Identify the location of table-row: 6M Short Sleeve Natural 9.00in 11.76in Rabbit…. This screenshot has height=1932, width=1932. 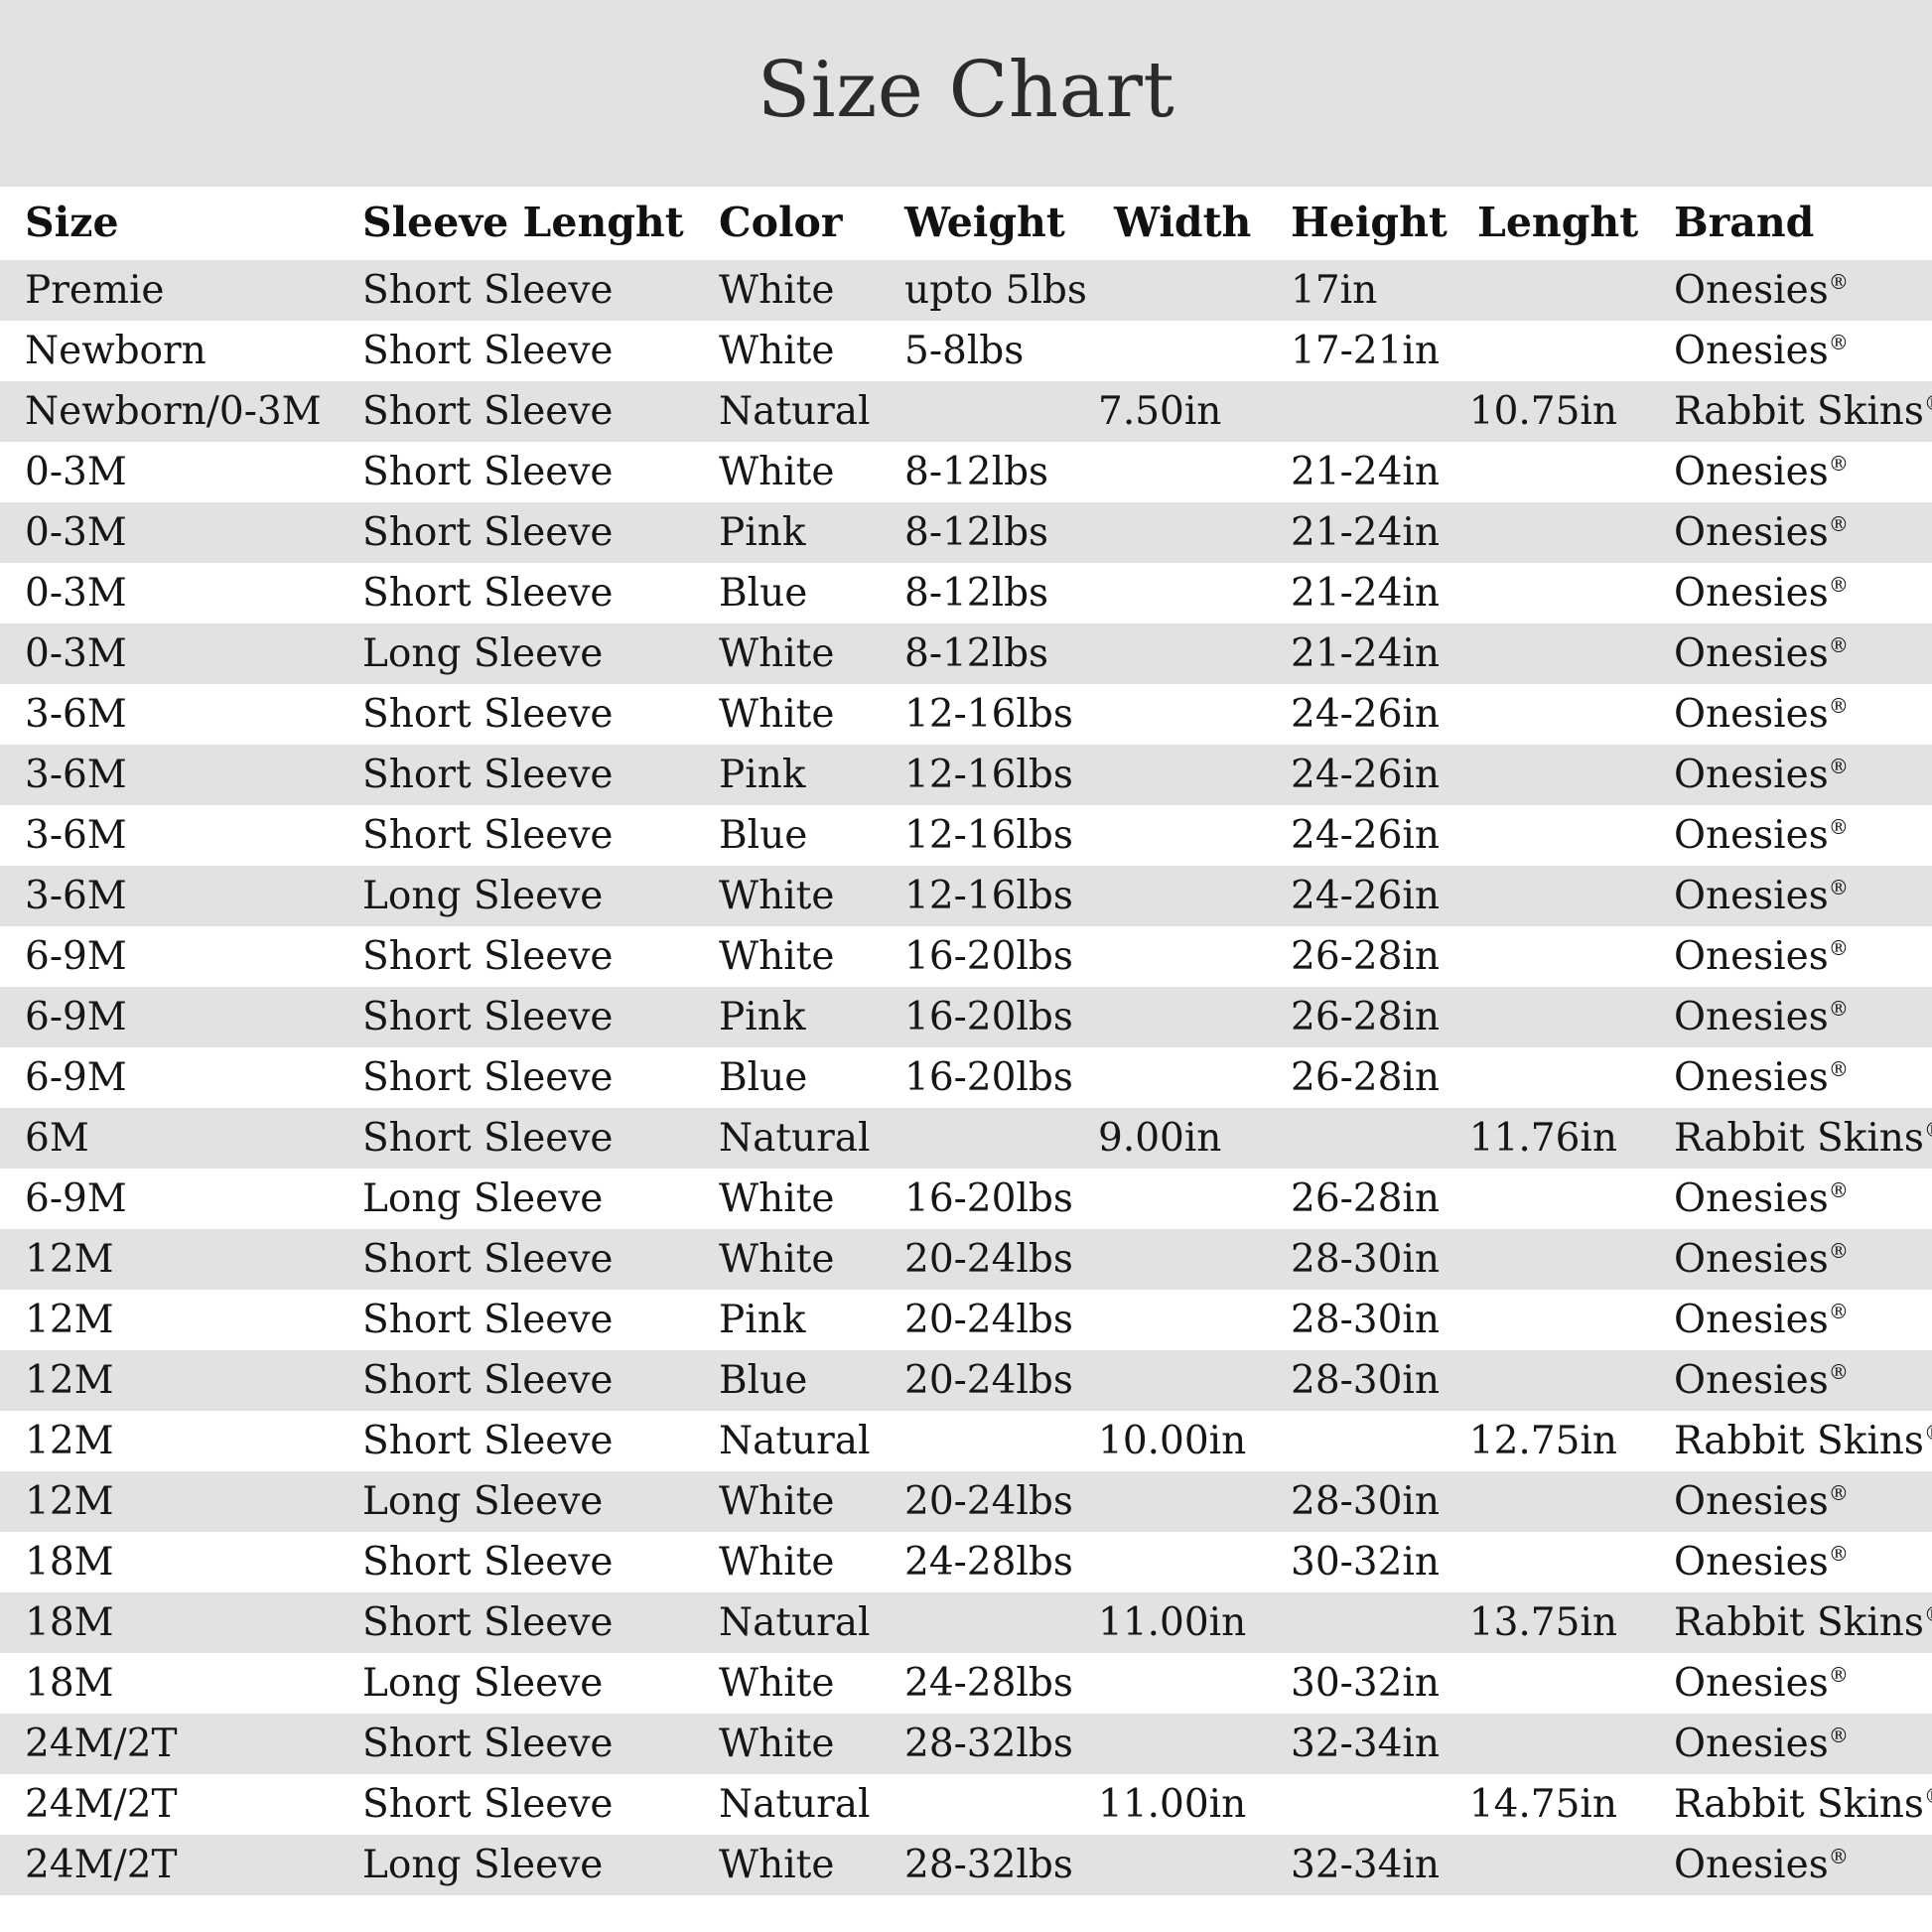
(966, 1138).